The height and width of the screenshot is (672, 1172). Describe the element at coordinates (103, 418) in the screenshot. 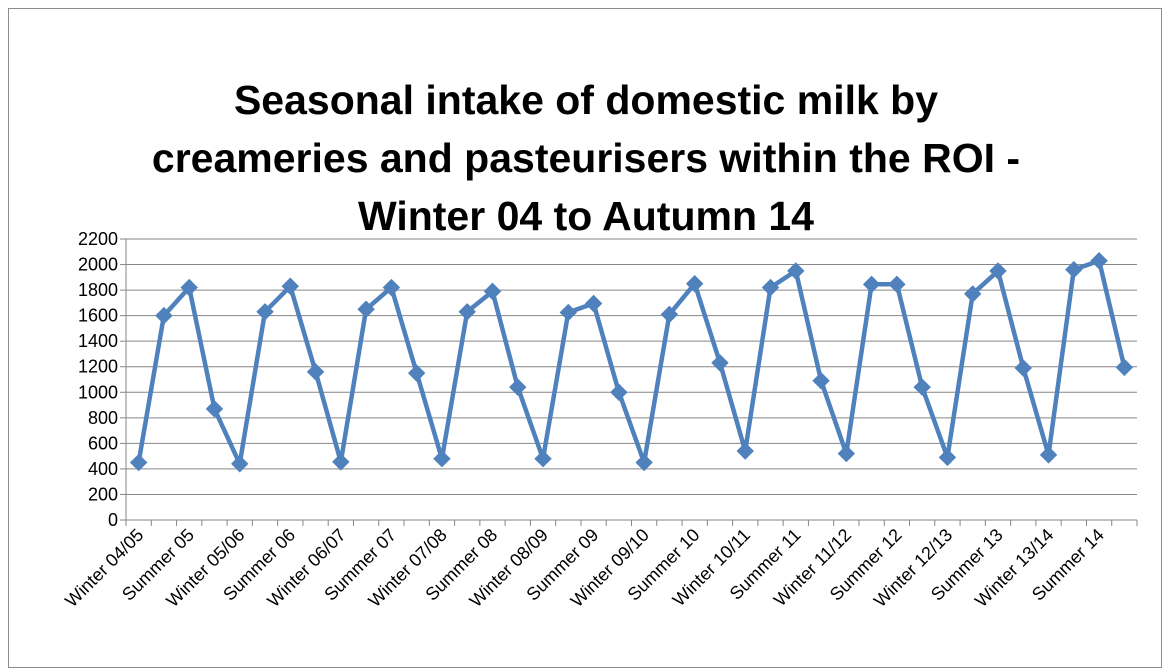

I see `y-tick-label: 800` at that location.